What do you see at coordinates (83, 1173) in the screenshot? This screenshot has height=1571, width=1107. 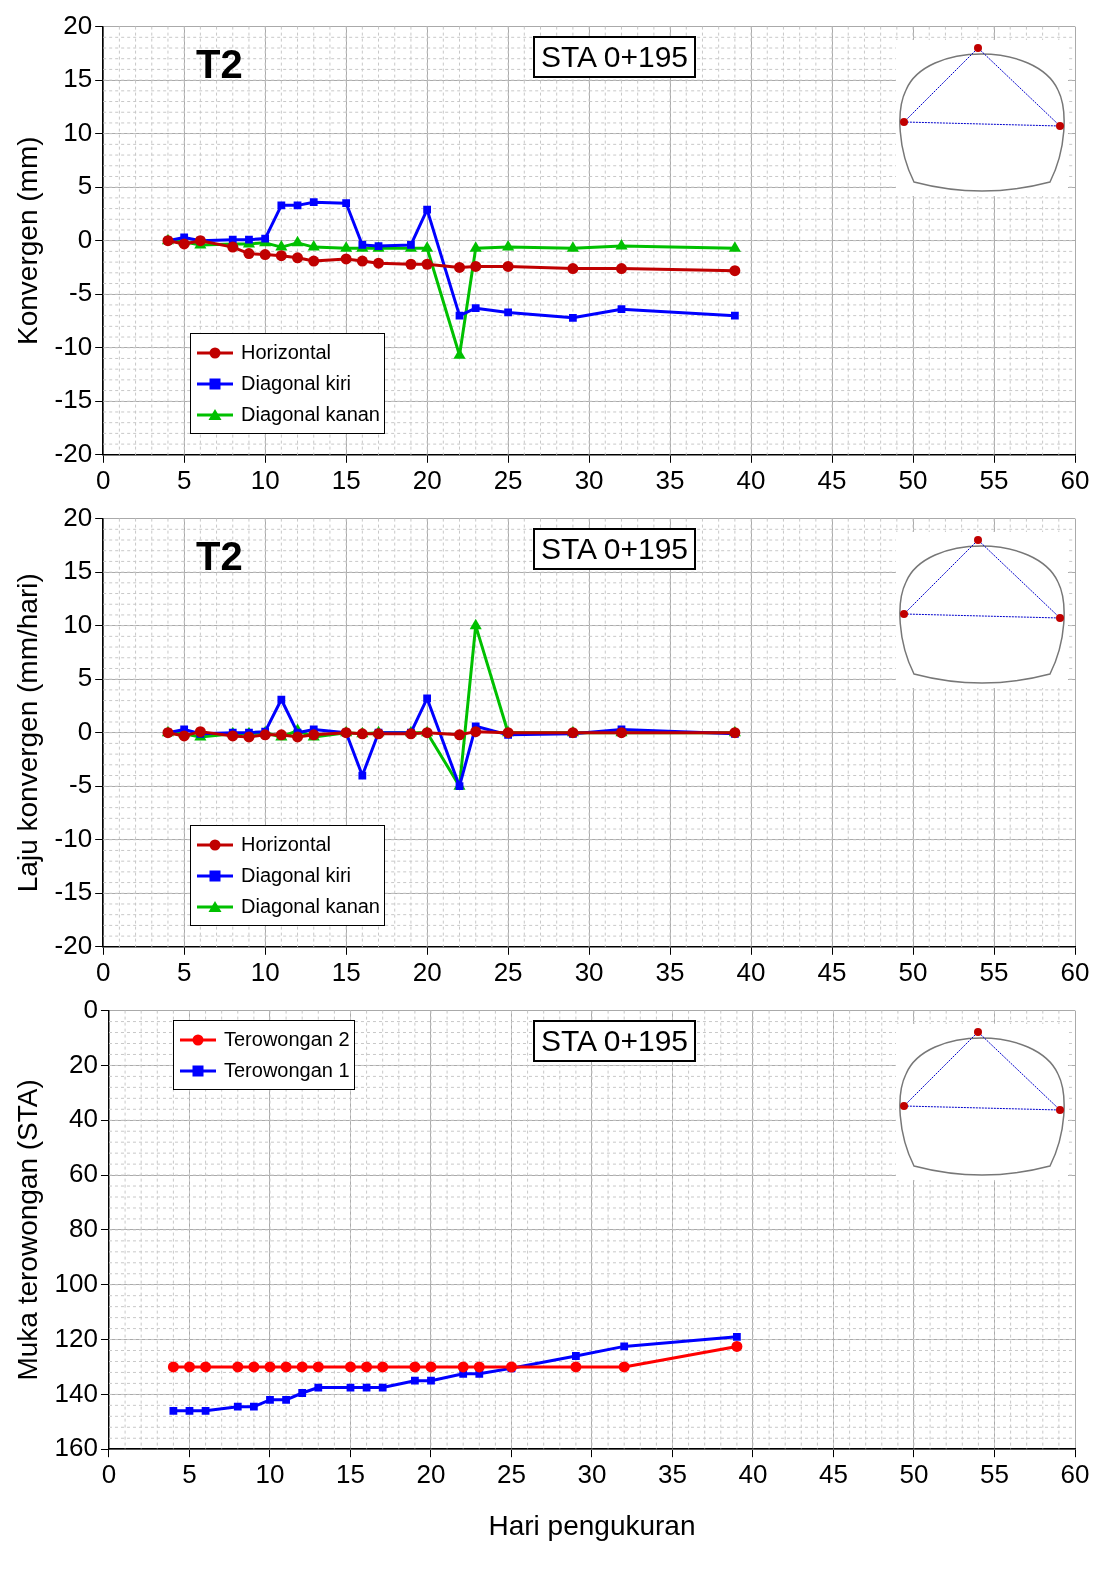 I see `y-tick-label: 60` at bounding box center [83, 1173].